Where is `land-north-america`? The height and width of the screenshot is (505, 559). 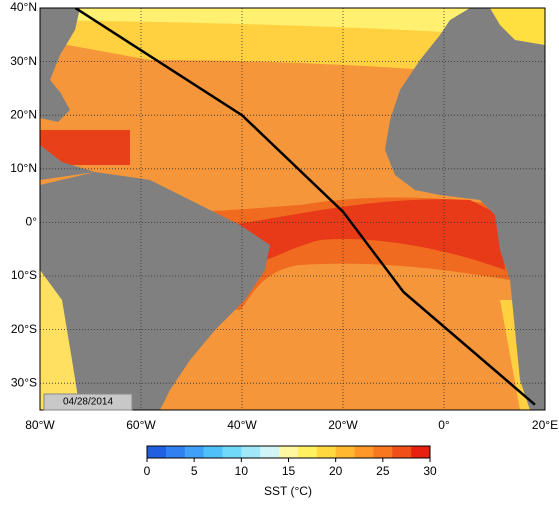 land-north-america is located at coordinates (60, 65).